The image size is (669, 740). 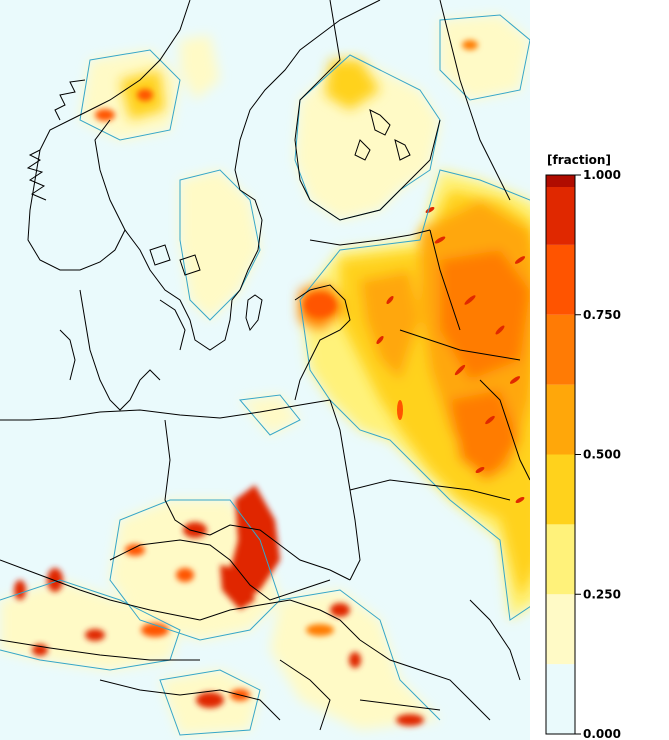 I want to click on colorbar-tick-label-4: 0.000, so click(x=602, y=733).